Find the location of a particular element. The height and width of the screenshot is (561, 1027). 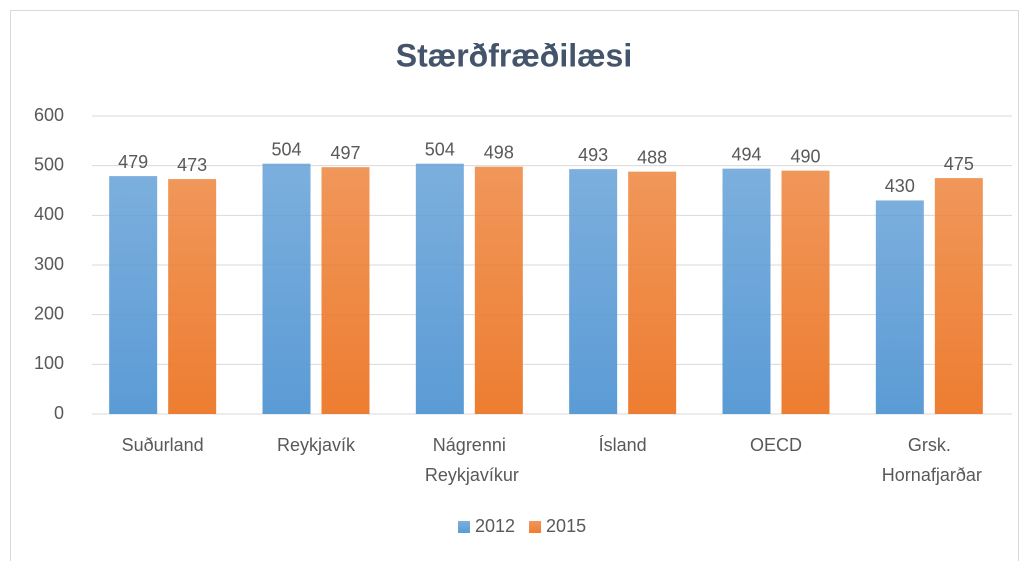

x-tick-label: OECD is located at coordinates (776, 445).